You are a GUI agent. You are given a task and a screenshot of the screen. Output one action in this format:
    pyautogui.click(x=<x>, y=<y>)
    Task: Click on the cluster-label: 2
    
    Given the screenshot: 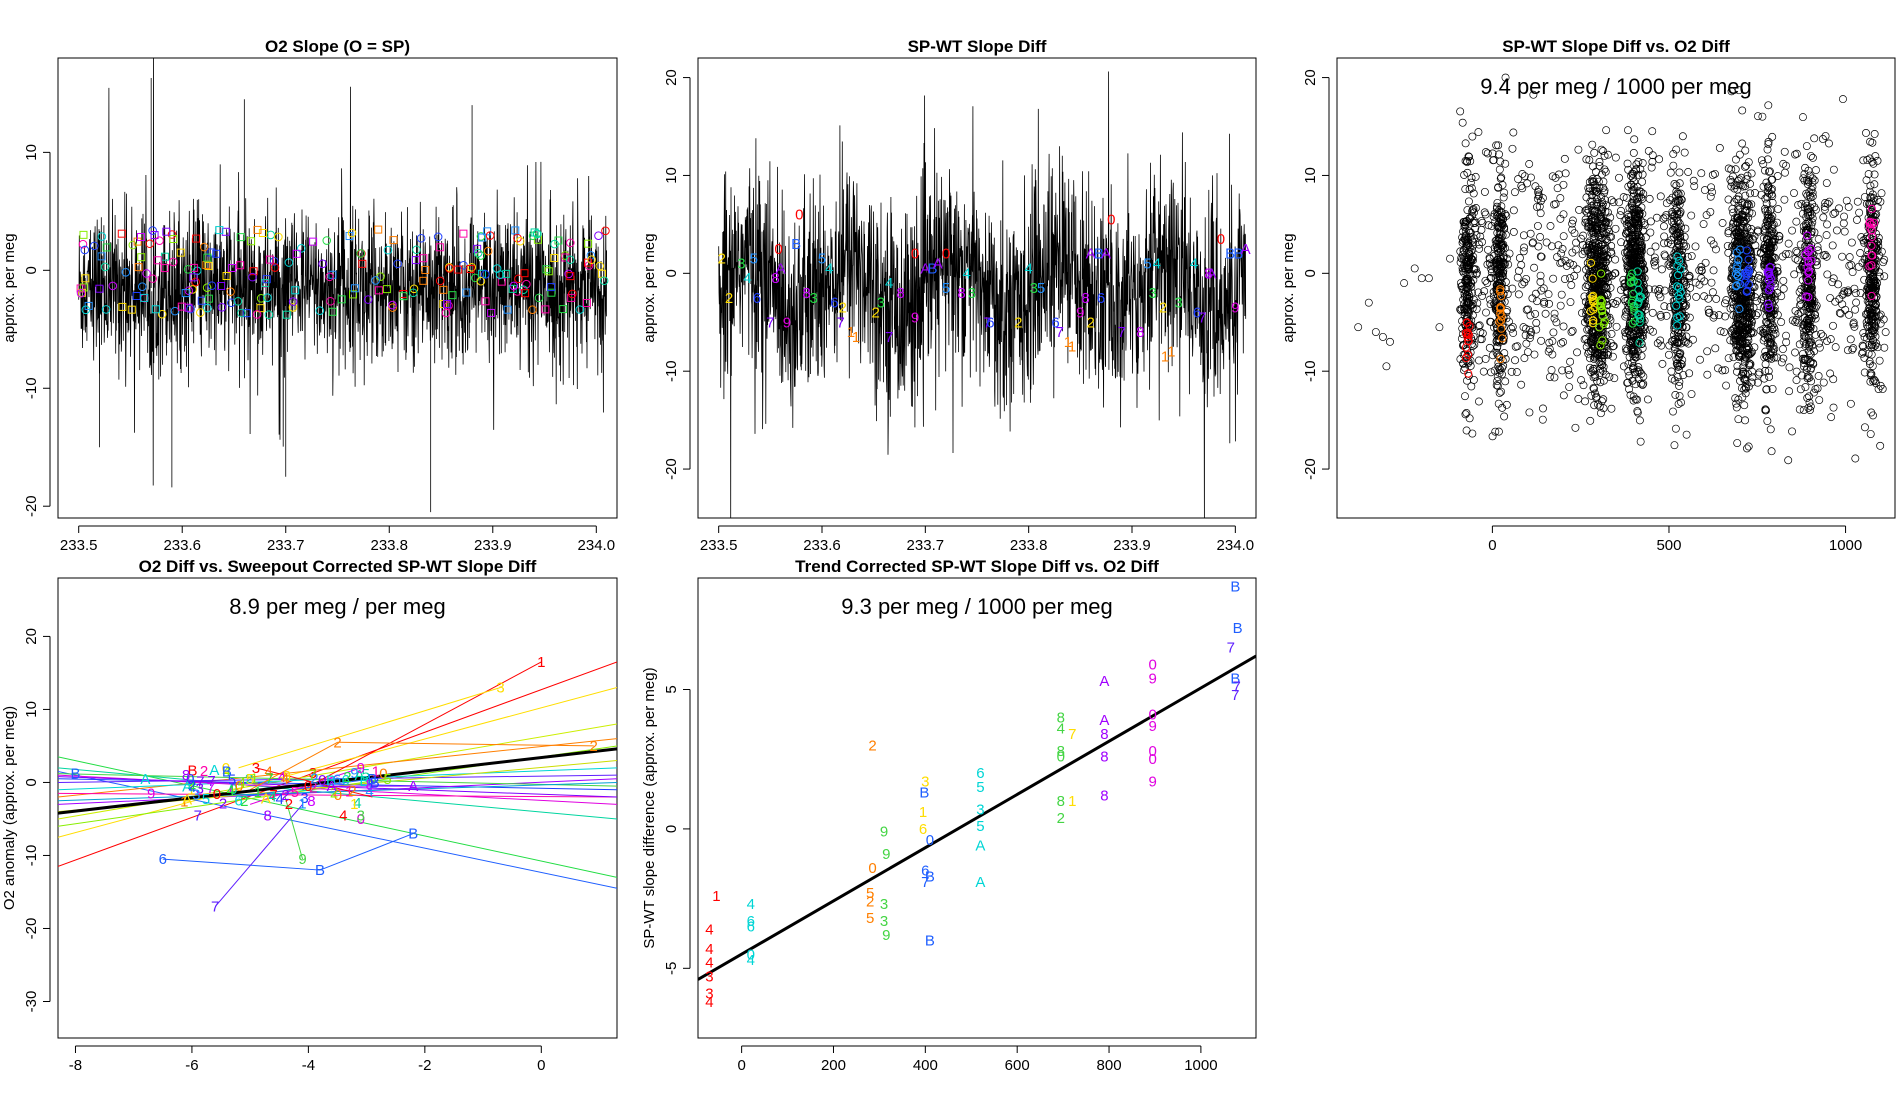 What is the action you would take?
    pyautogui.click(x=223, y=803)
    